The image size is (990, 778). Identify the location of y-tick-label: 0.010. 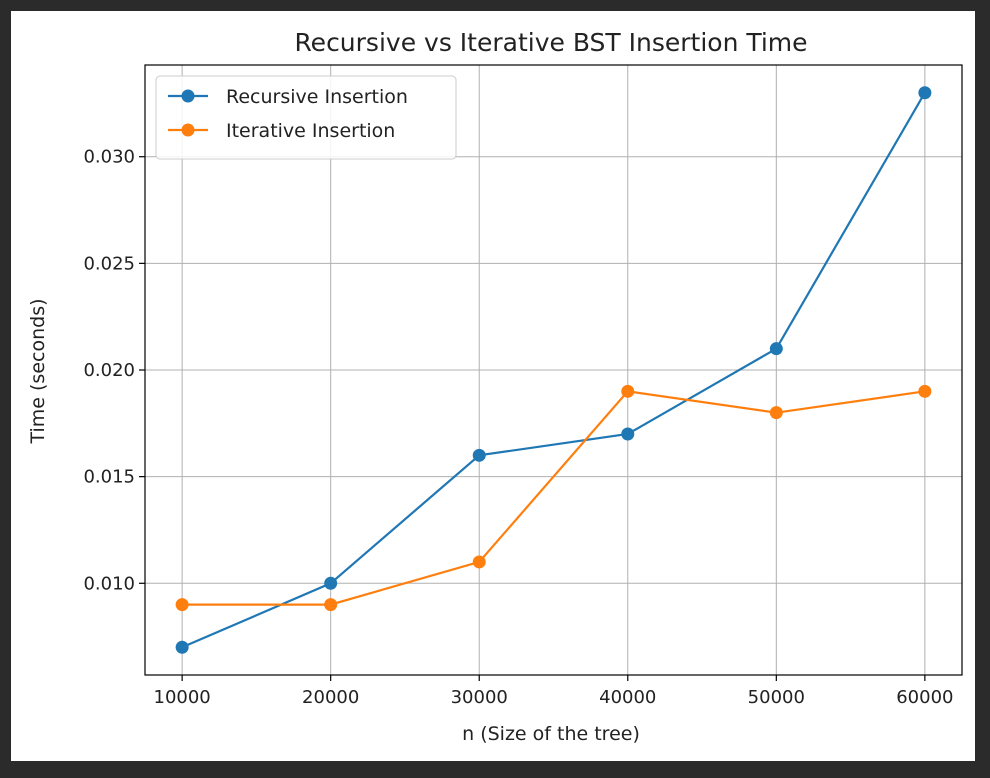
(109, 583).